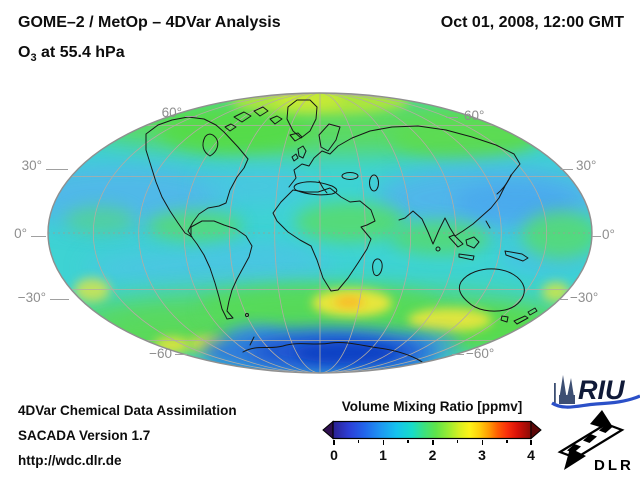 Image resolution: width=640 pixels, height=480 pixels. I want to click on colorbar-label-3: 3, so click(482, 455).